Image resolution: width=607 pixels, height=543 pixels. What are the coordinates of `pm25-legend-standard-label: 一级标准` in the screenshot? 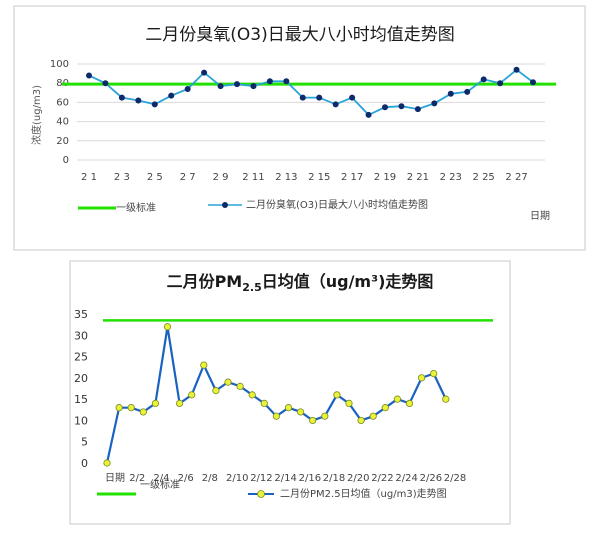 It's located at (160, 485).